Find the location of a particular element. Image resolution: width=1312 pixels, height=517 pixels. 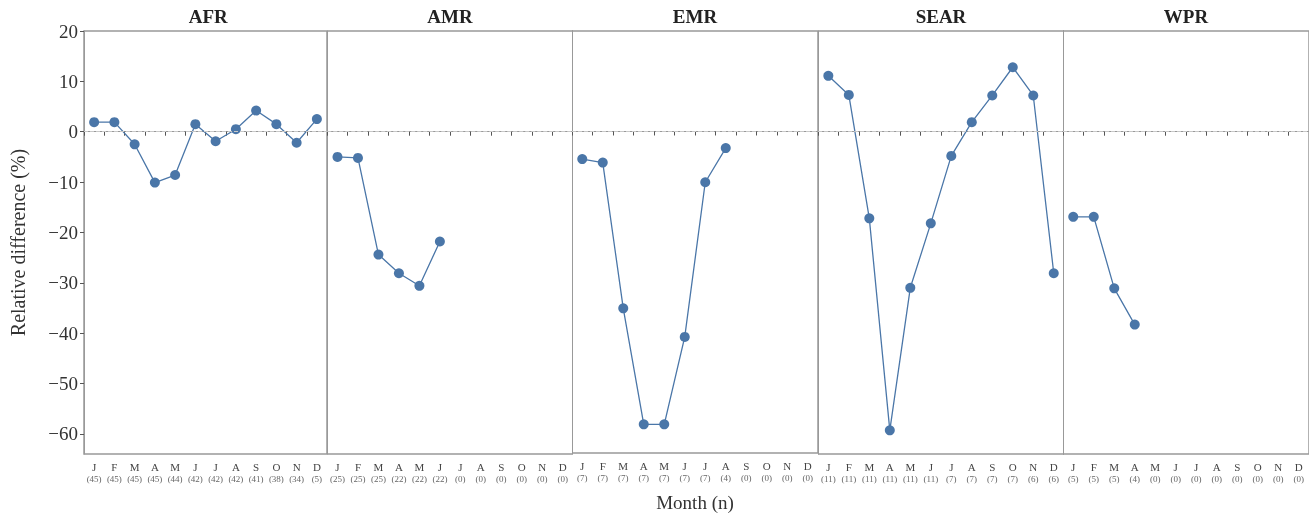

x-tick-label: F (5) is located at coordinates (1093, 472).